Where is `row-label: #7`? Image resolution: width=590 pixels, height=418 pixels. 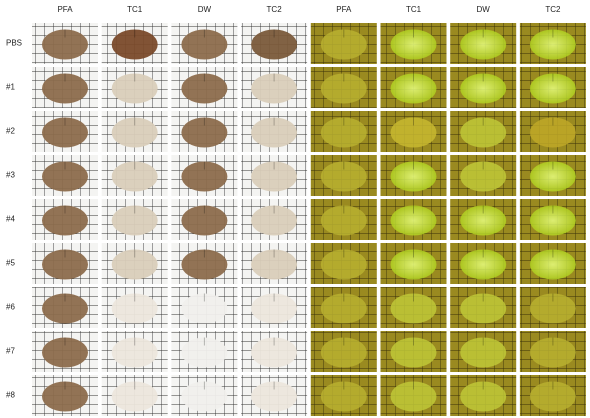 row-label: #7 is located at coordinates (10, 351).